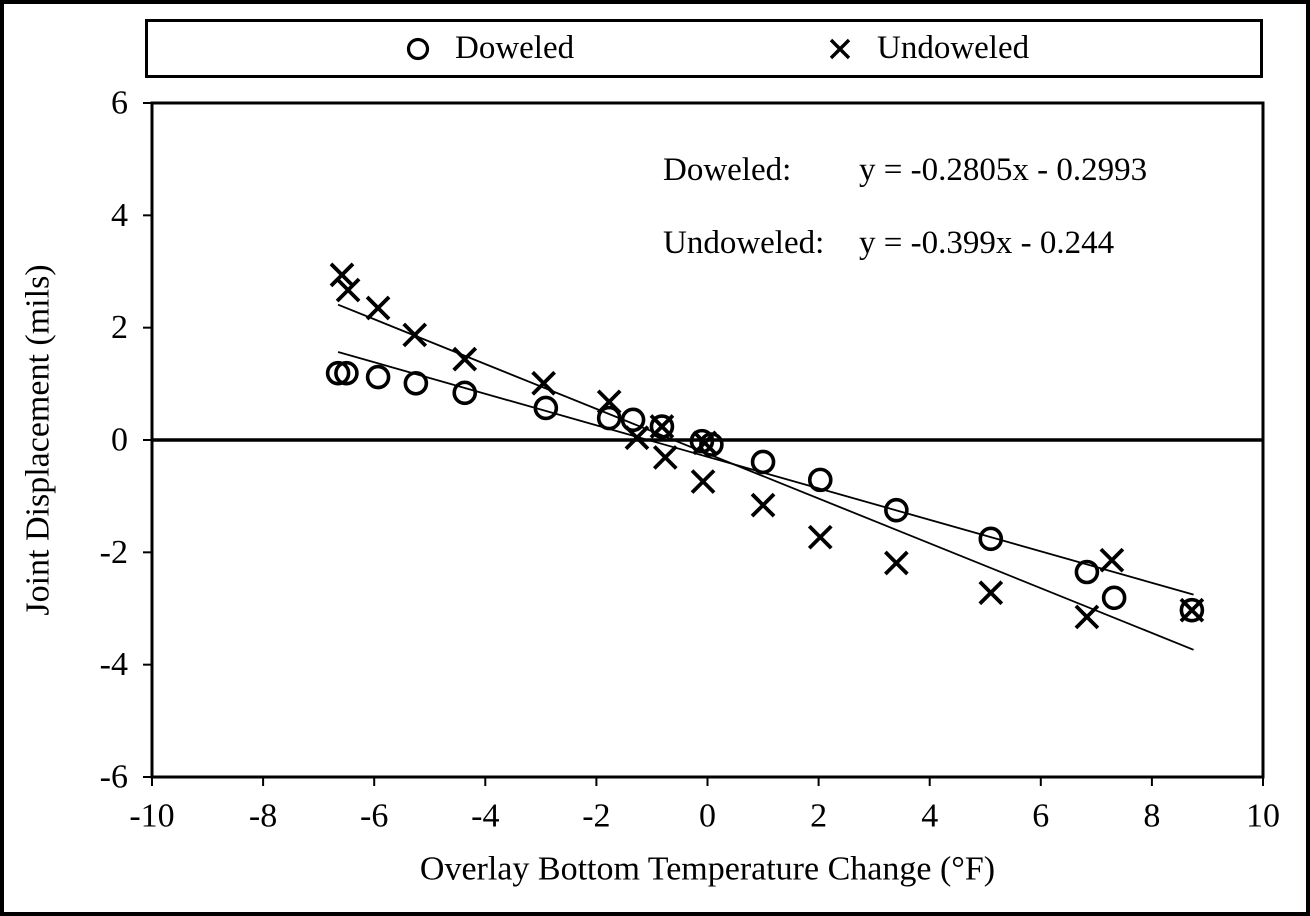 The image size is (1310, 916). Describe the element at coordinates (119, 215) in the screenshot. I see `y-tick-label: 4` at that location.